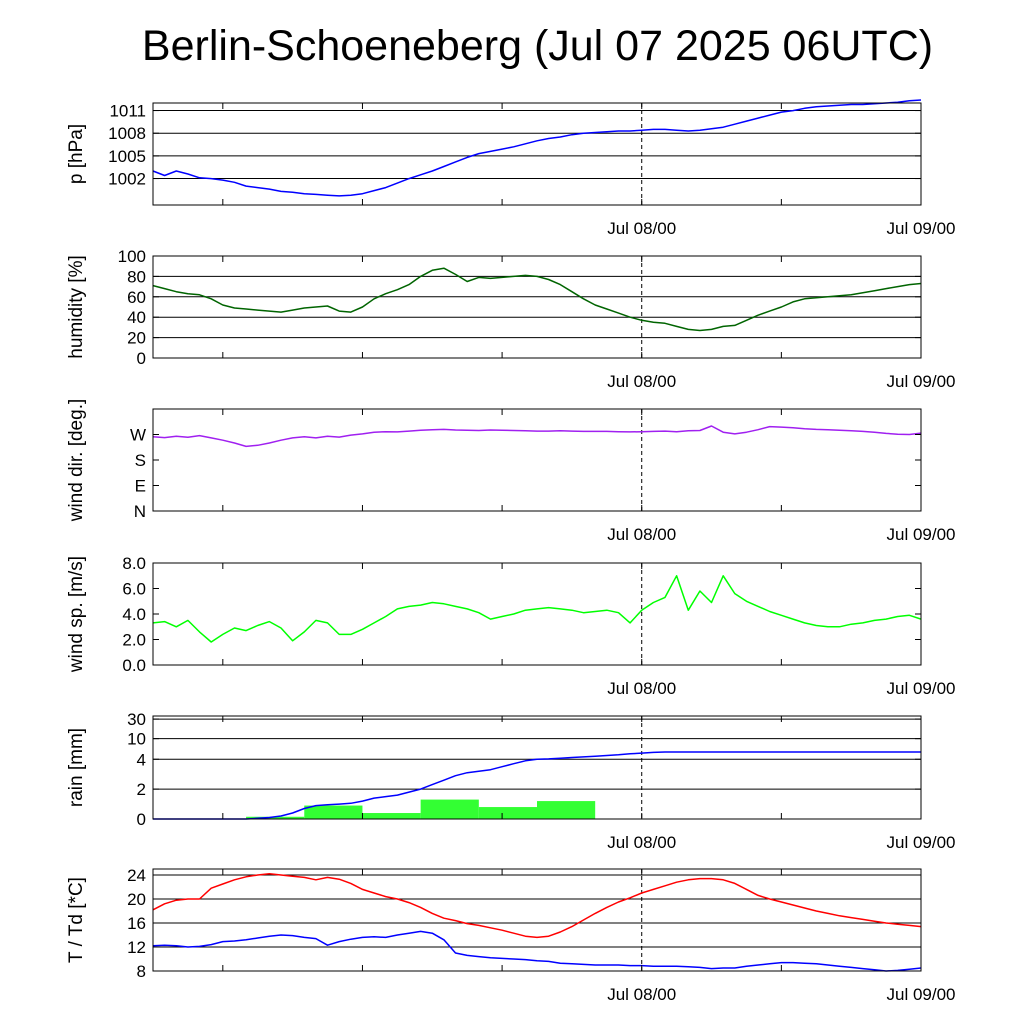 This screenshot has height=1024, width=1024. What do you see at coordinates (76, 767) in the screenshot?
I see `y-axis-label: rain [mm]` at bounding box center [76, 767].